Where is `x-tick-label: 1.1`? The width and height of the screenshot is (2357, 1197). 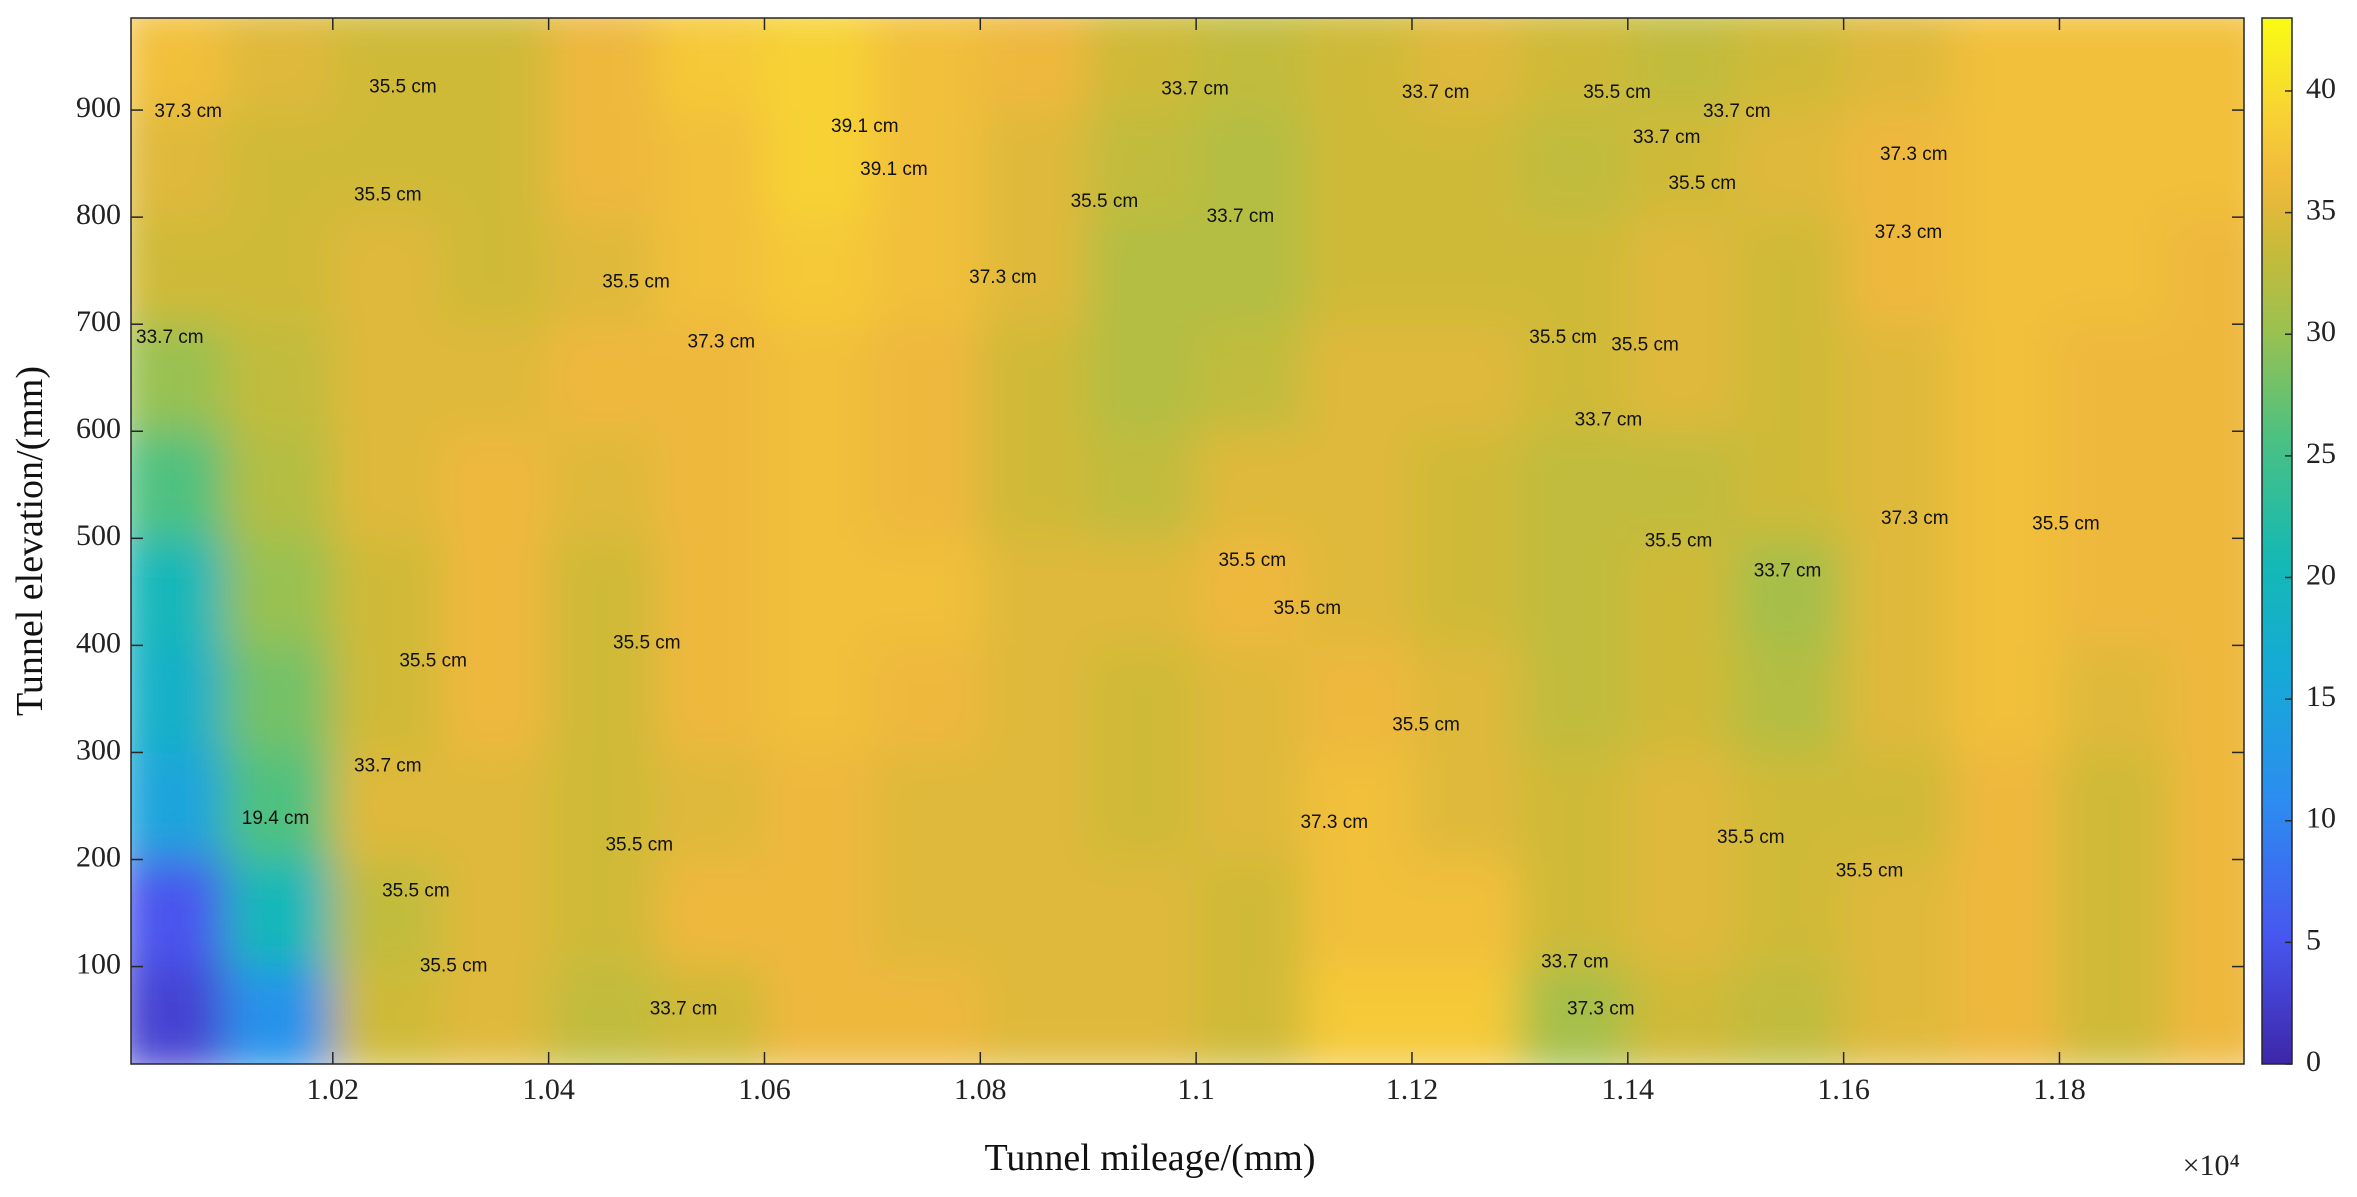
x-tick-label: 1.1 is located at coordinates (1196, 1089).